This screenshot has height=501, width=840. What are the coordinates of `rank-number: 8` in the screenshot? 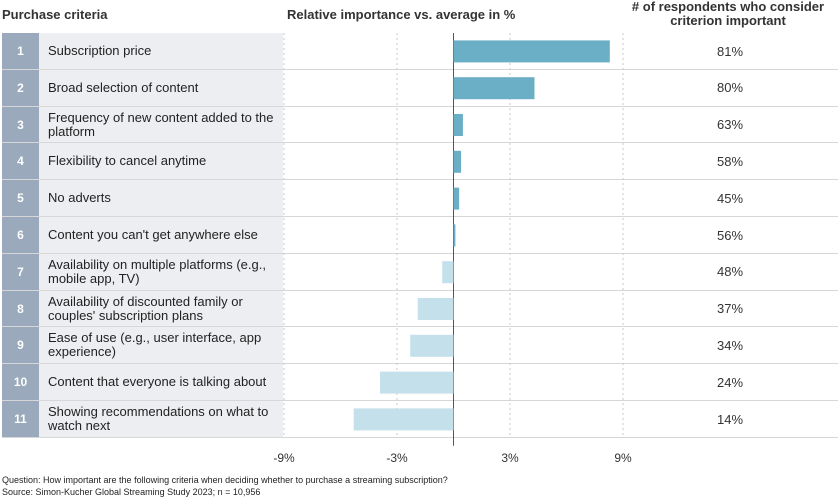 It's located at (20, 308).